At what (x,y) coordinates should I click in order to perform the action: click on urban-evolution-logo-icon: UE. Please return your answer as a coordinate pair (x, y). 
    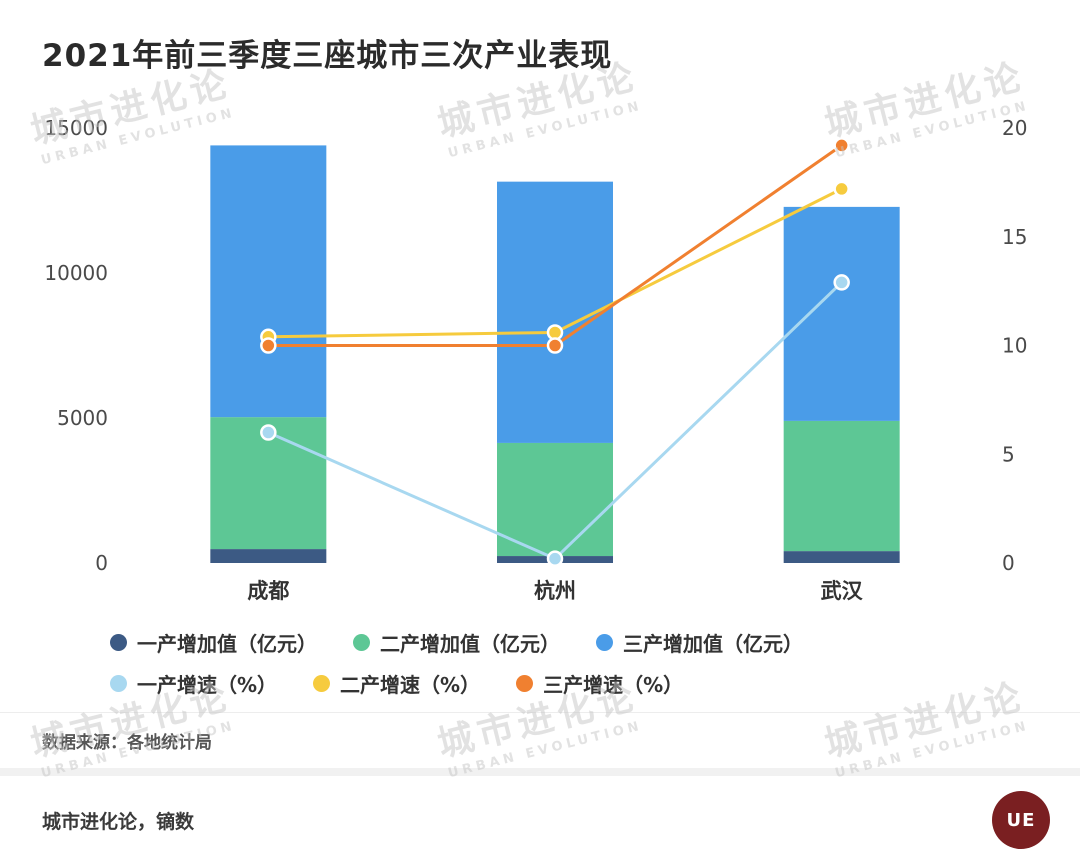
    Looking at the image, I should click on (1021, 820).